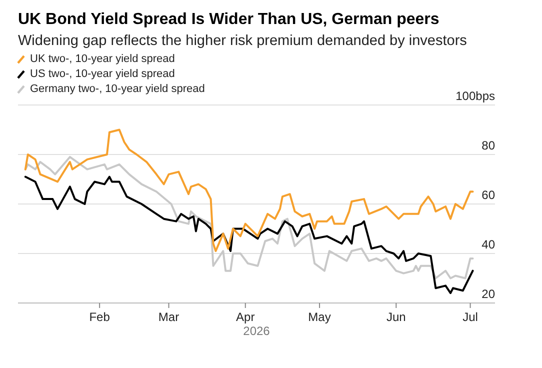 This screenshot has height=368, width=542. What do you see at coordinates (470, 317) in the screenshot?
I see `x-tick-label: Jul` at bounding box center [470, 317].